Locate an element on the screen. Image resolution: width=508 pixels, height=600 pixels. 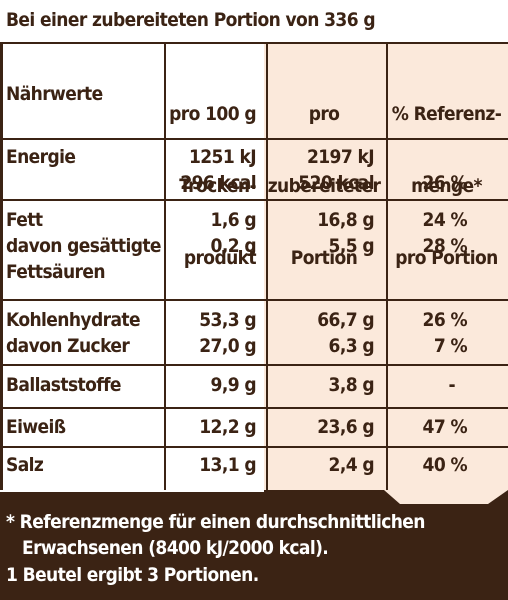
energie-portion-kj: 2197 kJ is located at coordinates (340, 157).